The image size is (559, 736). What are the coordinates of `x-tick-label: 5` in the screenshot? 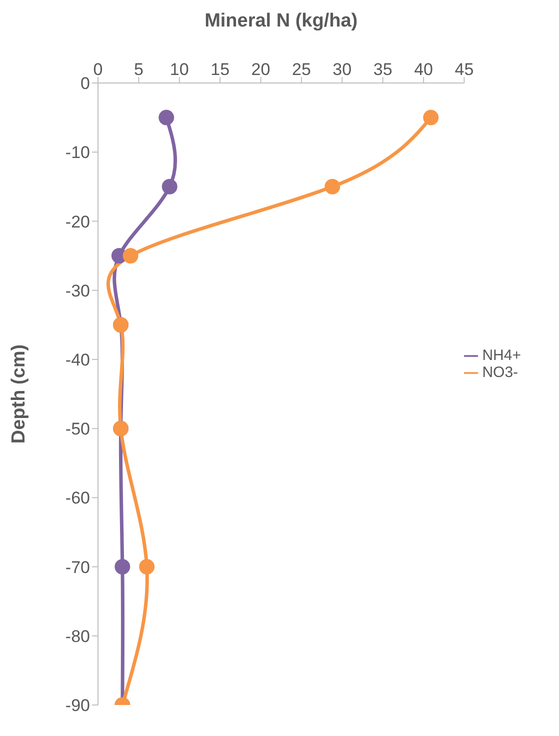 It's located at (139, 69).